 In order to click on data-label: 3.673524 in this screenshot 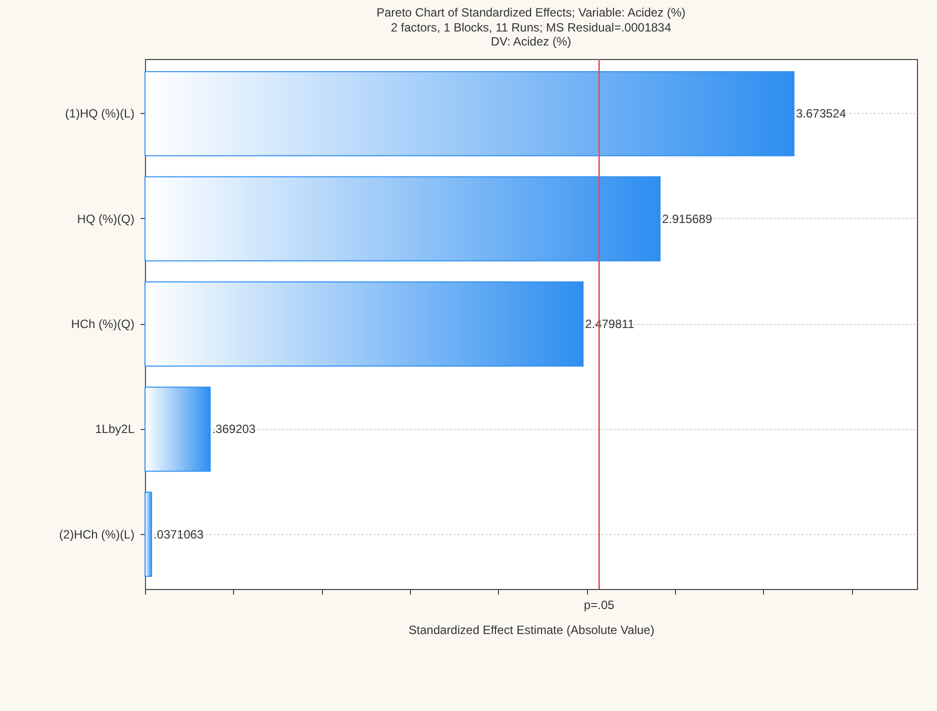, I will do `click(821, 113)`.